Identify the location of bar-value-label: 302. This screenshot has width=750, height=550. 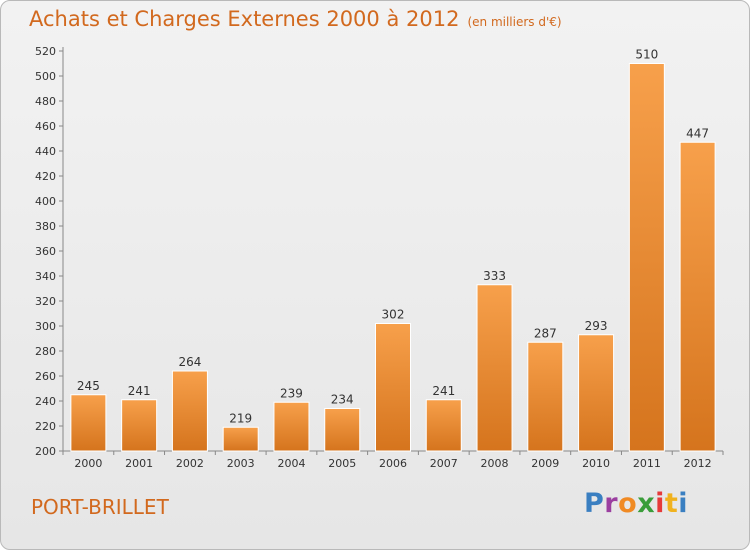
(393, 315).